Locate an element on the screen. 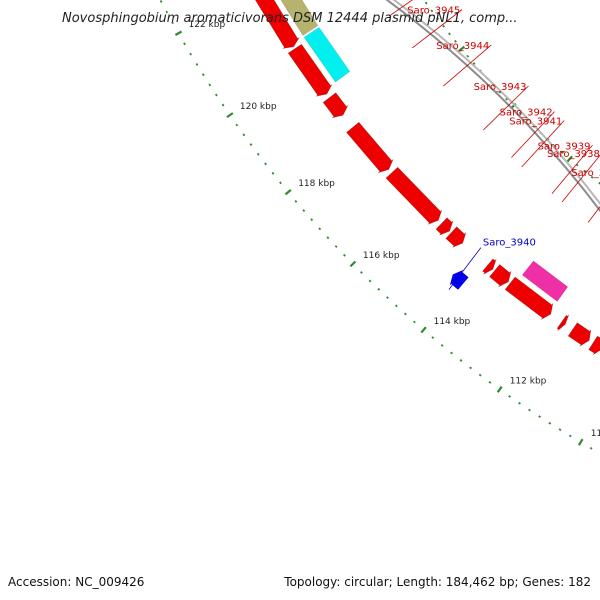  gene-label: Saro_3940 is located at coordinates (509, 243).